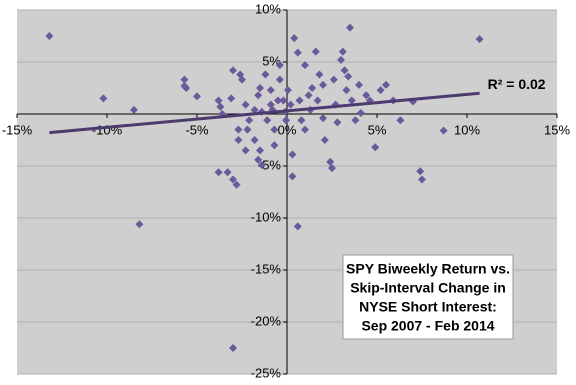 The image size is (576, 385). I want to click on y-tick-label: 10%, so click(268, 8).